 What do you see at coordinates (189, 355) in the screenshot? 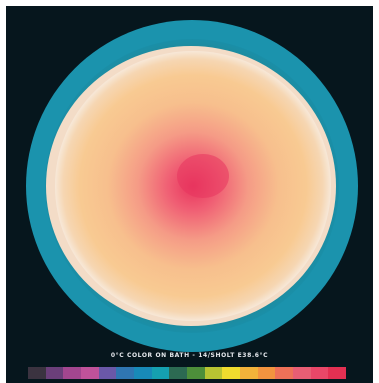
I see `temperature-legend-label: 0°C COLOR ON BATH - 14/SHOLT E38.6°C` at bounding box center [189, 355].